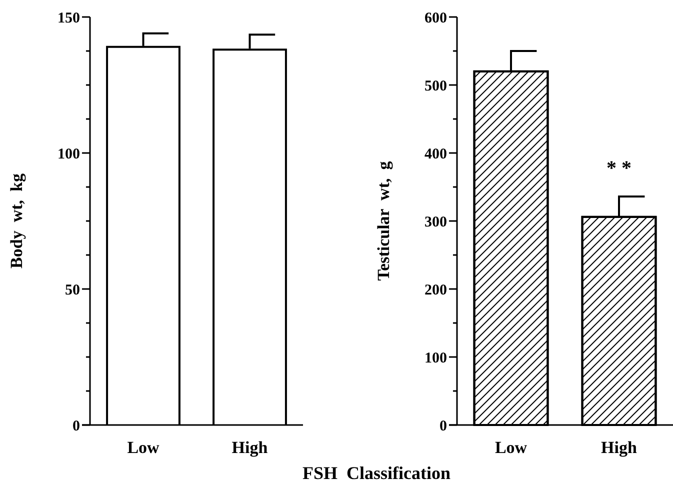 The image size is (673, 489). Describe the element at coordinates (72, 290) in the screenshot. I see `y-tick-label: 50` at that location.